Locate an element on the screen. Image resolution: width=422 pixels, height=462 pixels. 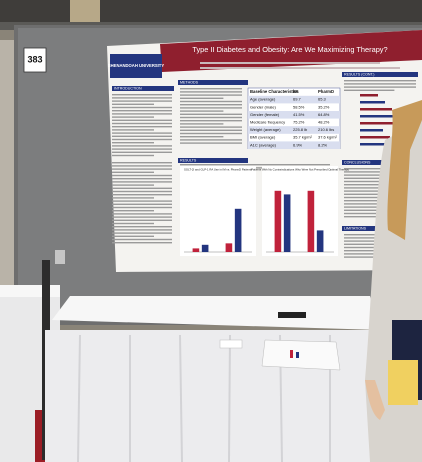
table-cell: A1C (average) is located at coordinates (263, 144).